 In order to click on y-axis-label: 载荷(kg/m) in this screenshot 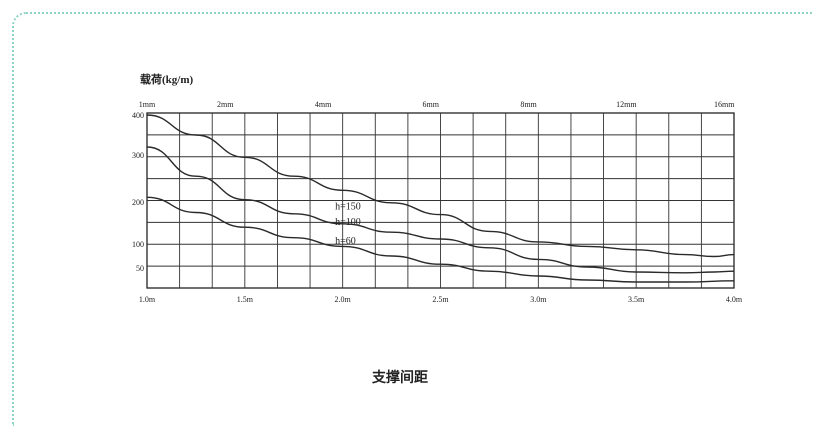, I will do `click(166, 79)`.